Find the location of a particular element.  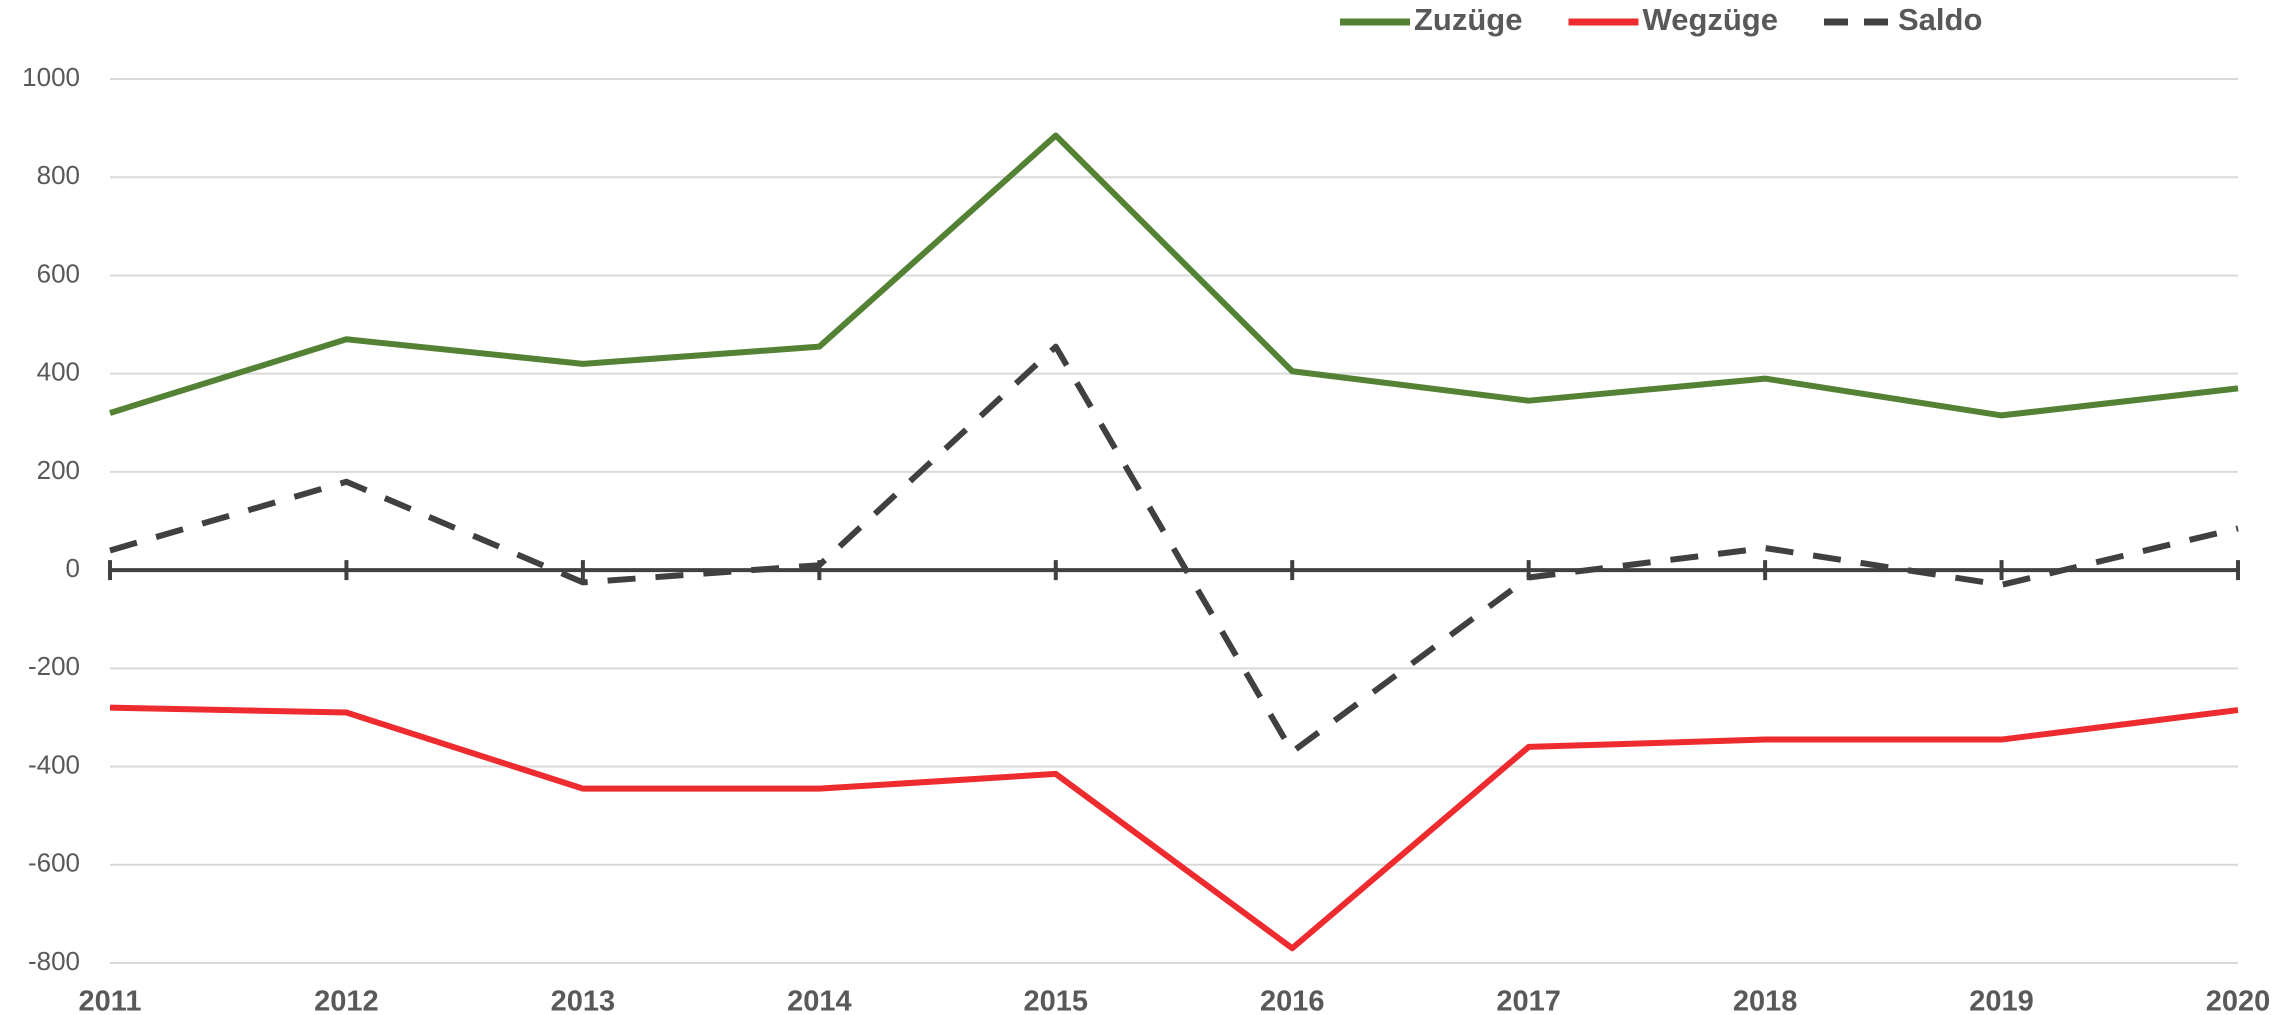

legend-label: Zuzüge is located at coordinates (1468, 19).